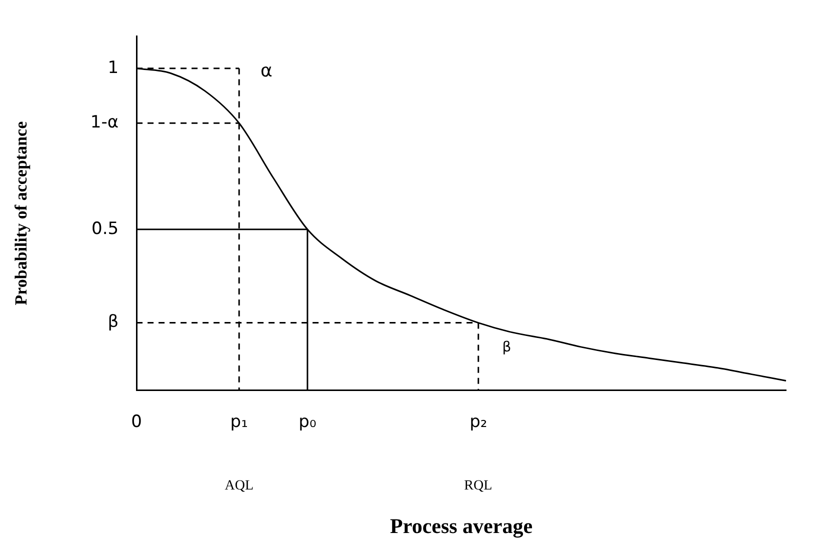 The width and height of the screenshot is (818, 554). What do you see at coordinates (113, 322) in the screenshot?
I see `y-tick-label: β` at bounding box center [113, 322].